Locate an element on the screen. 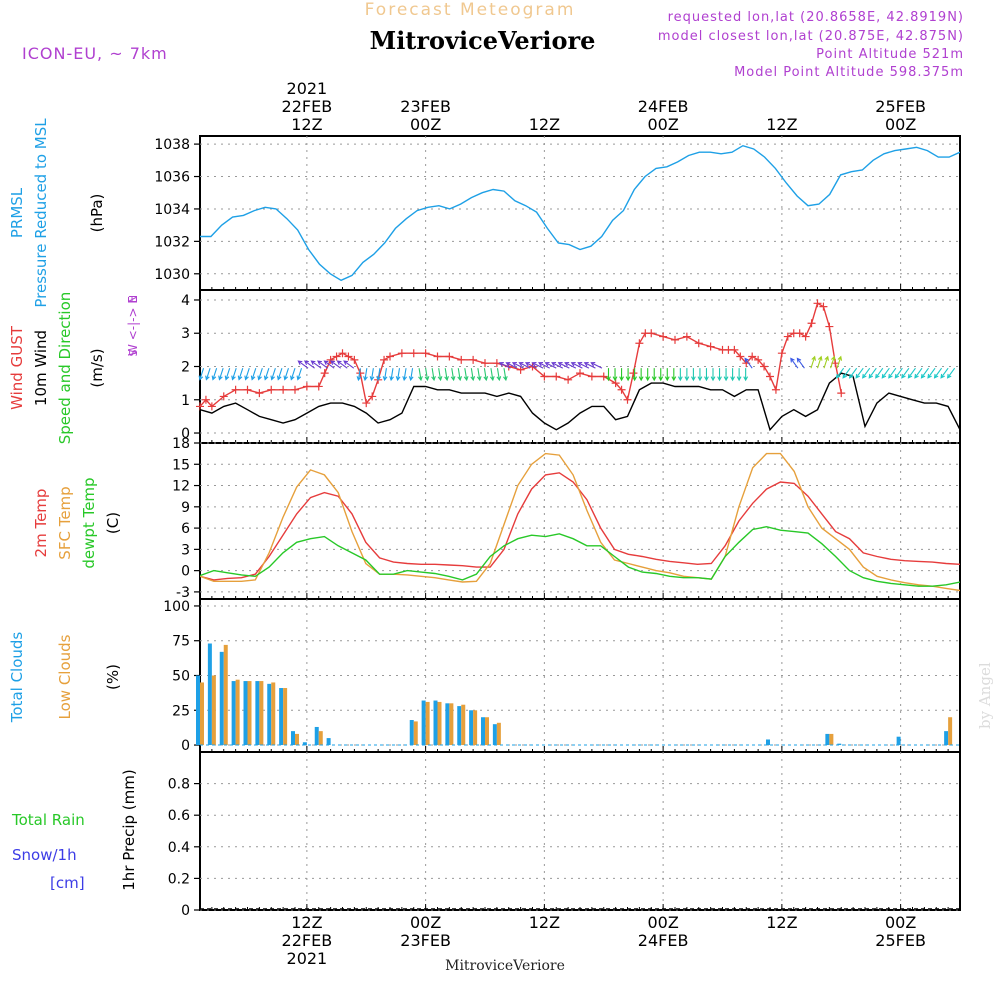 Image resolution: width=1000 pixels, height=1000 pixels. label-prmsl: PRMSL is located at coordinates (17, 212).